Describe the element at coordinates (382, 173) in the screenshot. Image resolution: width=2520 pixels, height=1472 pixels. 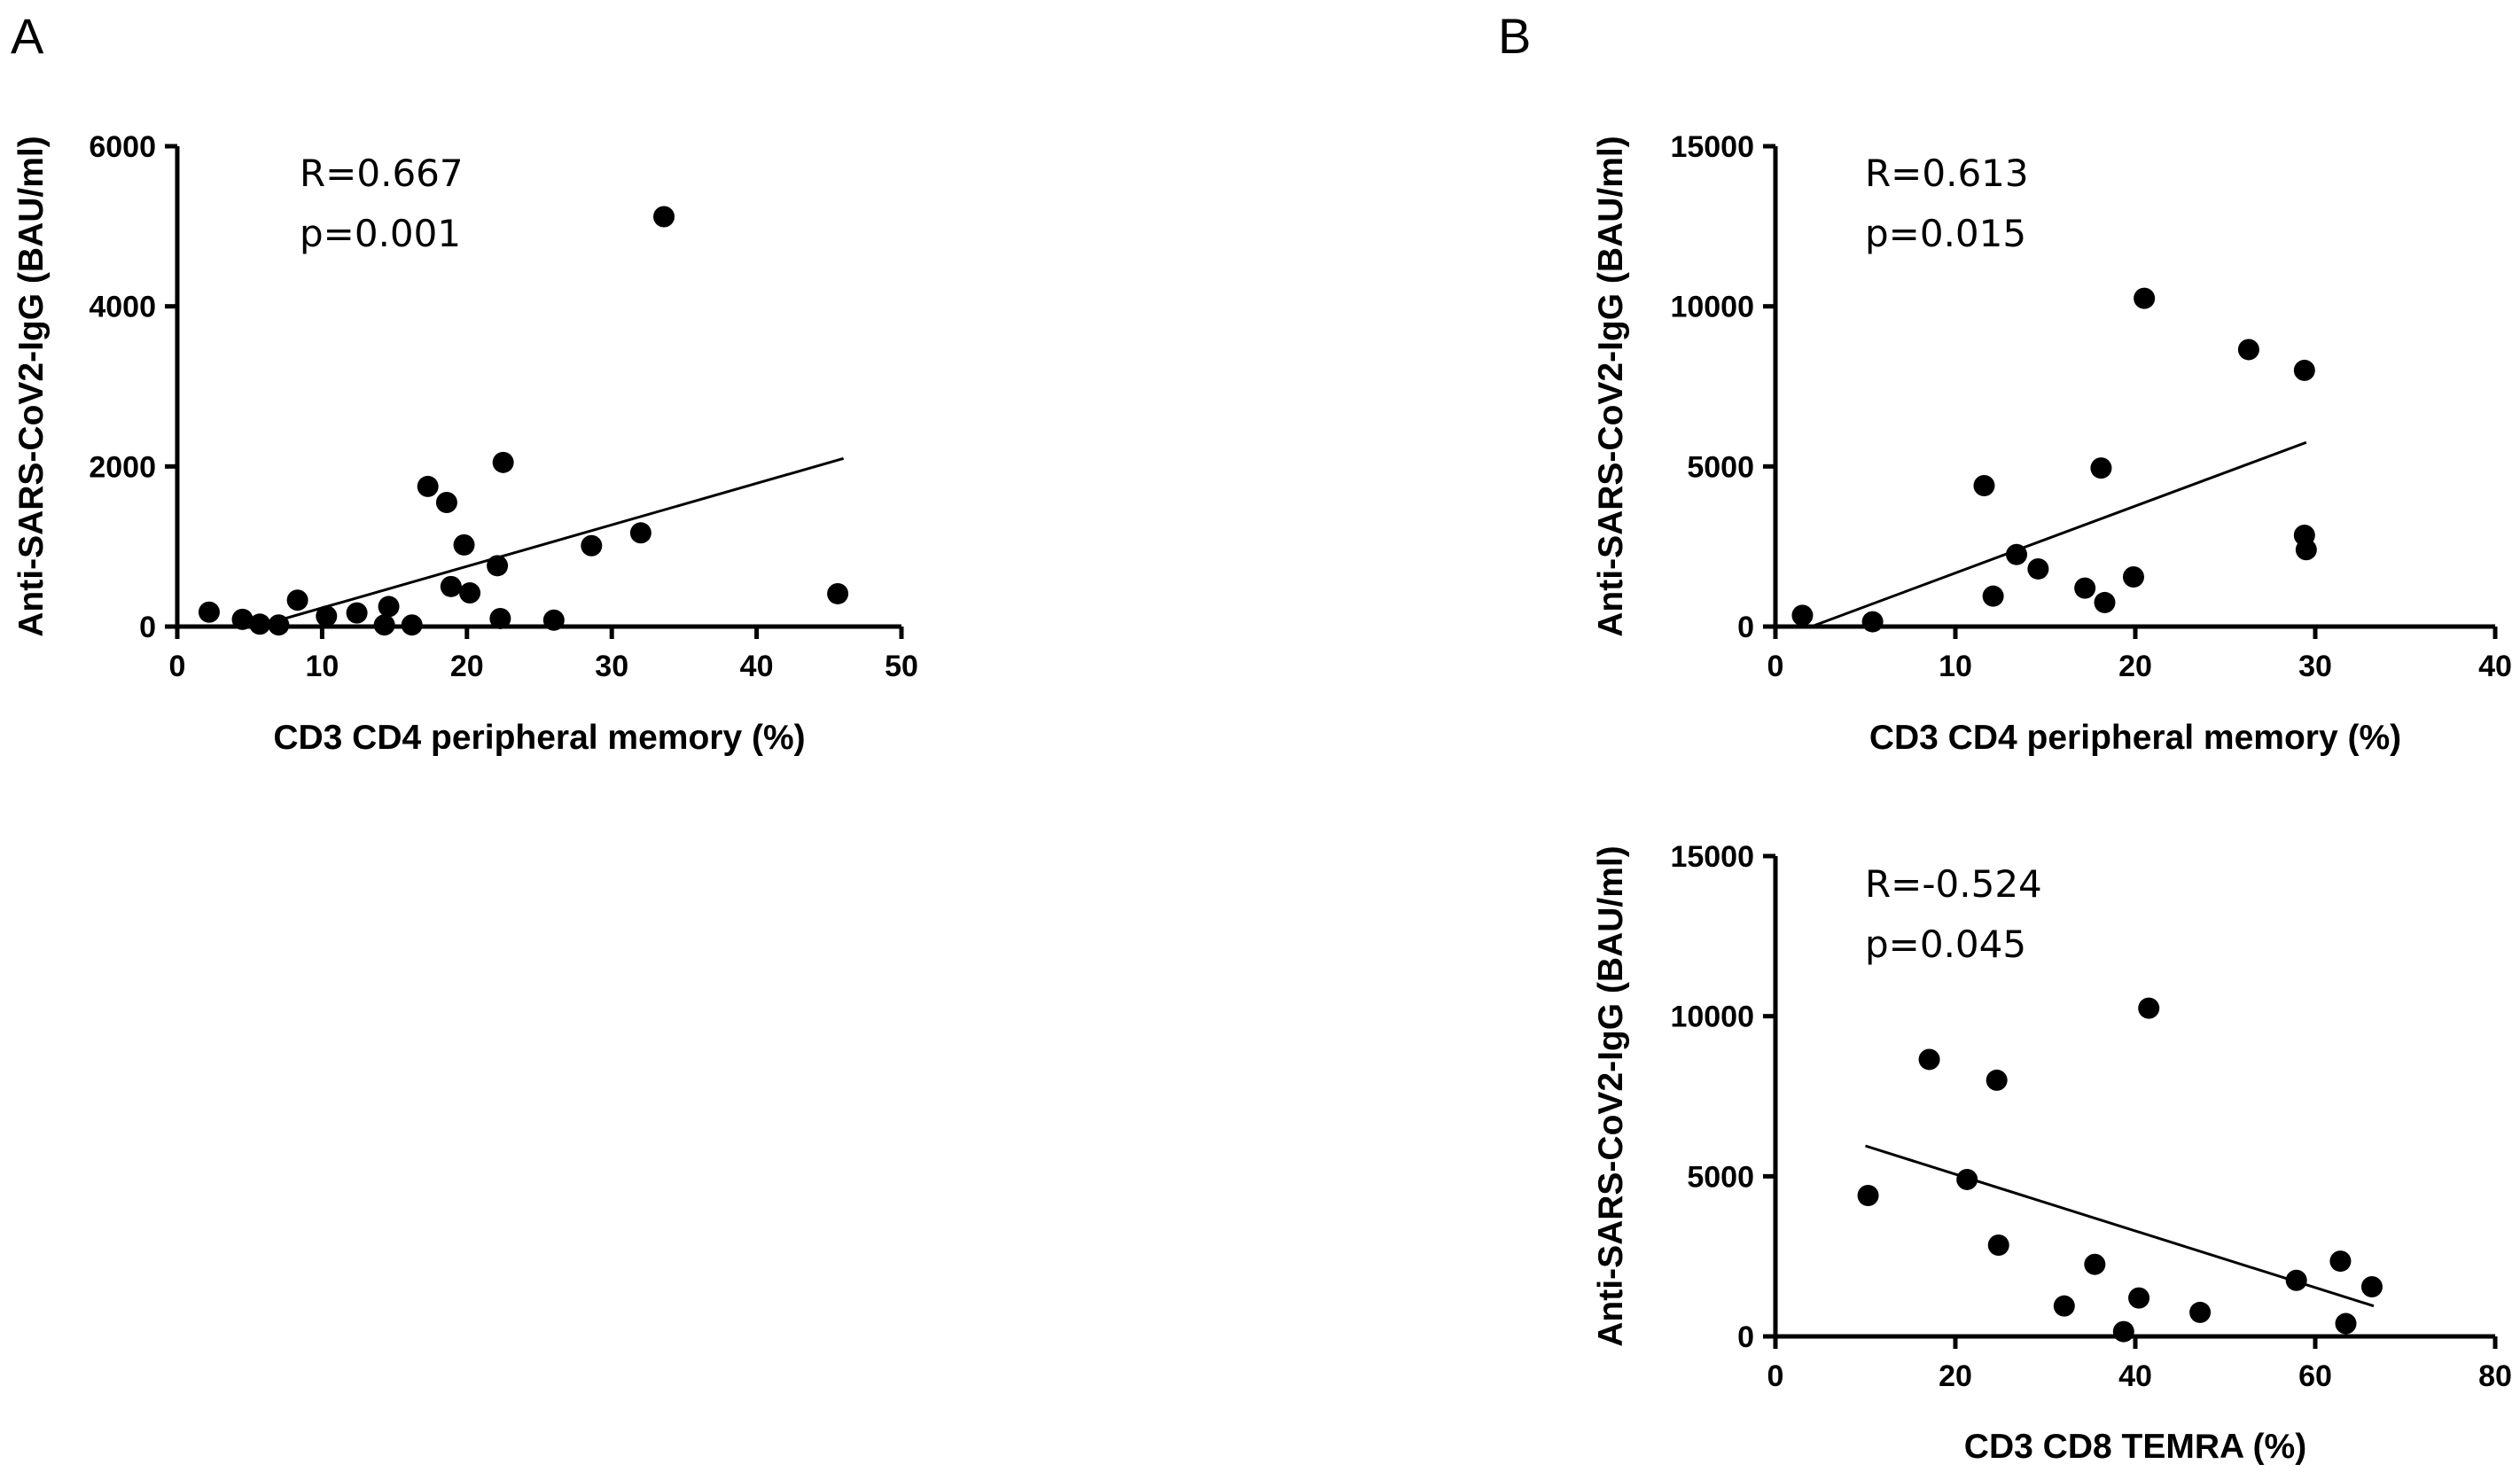
I see `r-annotation: R=0.667` at that location.